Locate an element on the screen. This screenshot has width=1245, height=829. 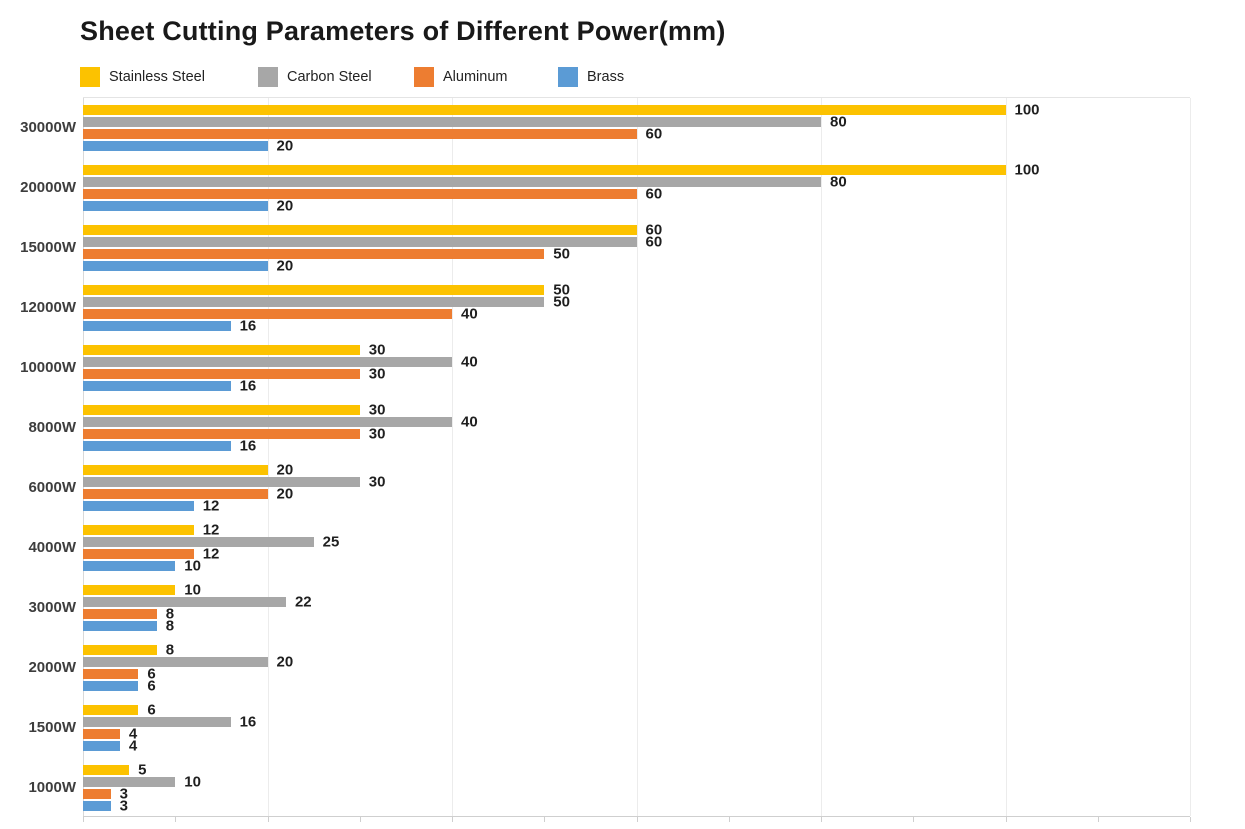
bar-row: 25 is located at coordinates (636, 542).